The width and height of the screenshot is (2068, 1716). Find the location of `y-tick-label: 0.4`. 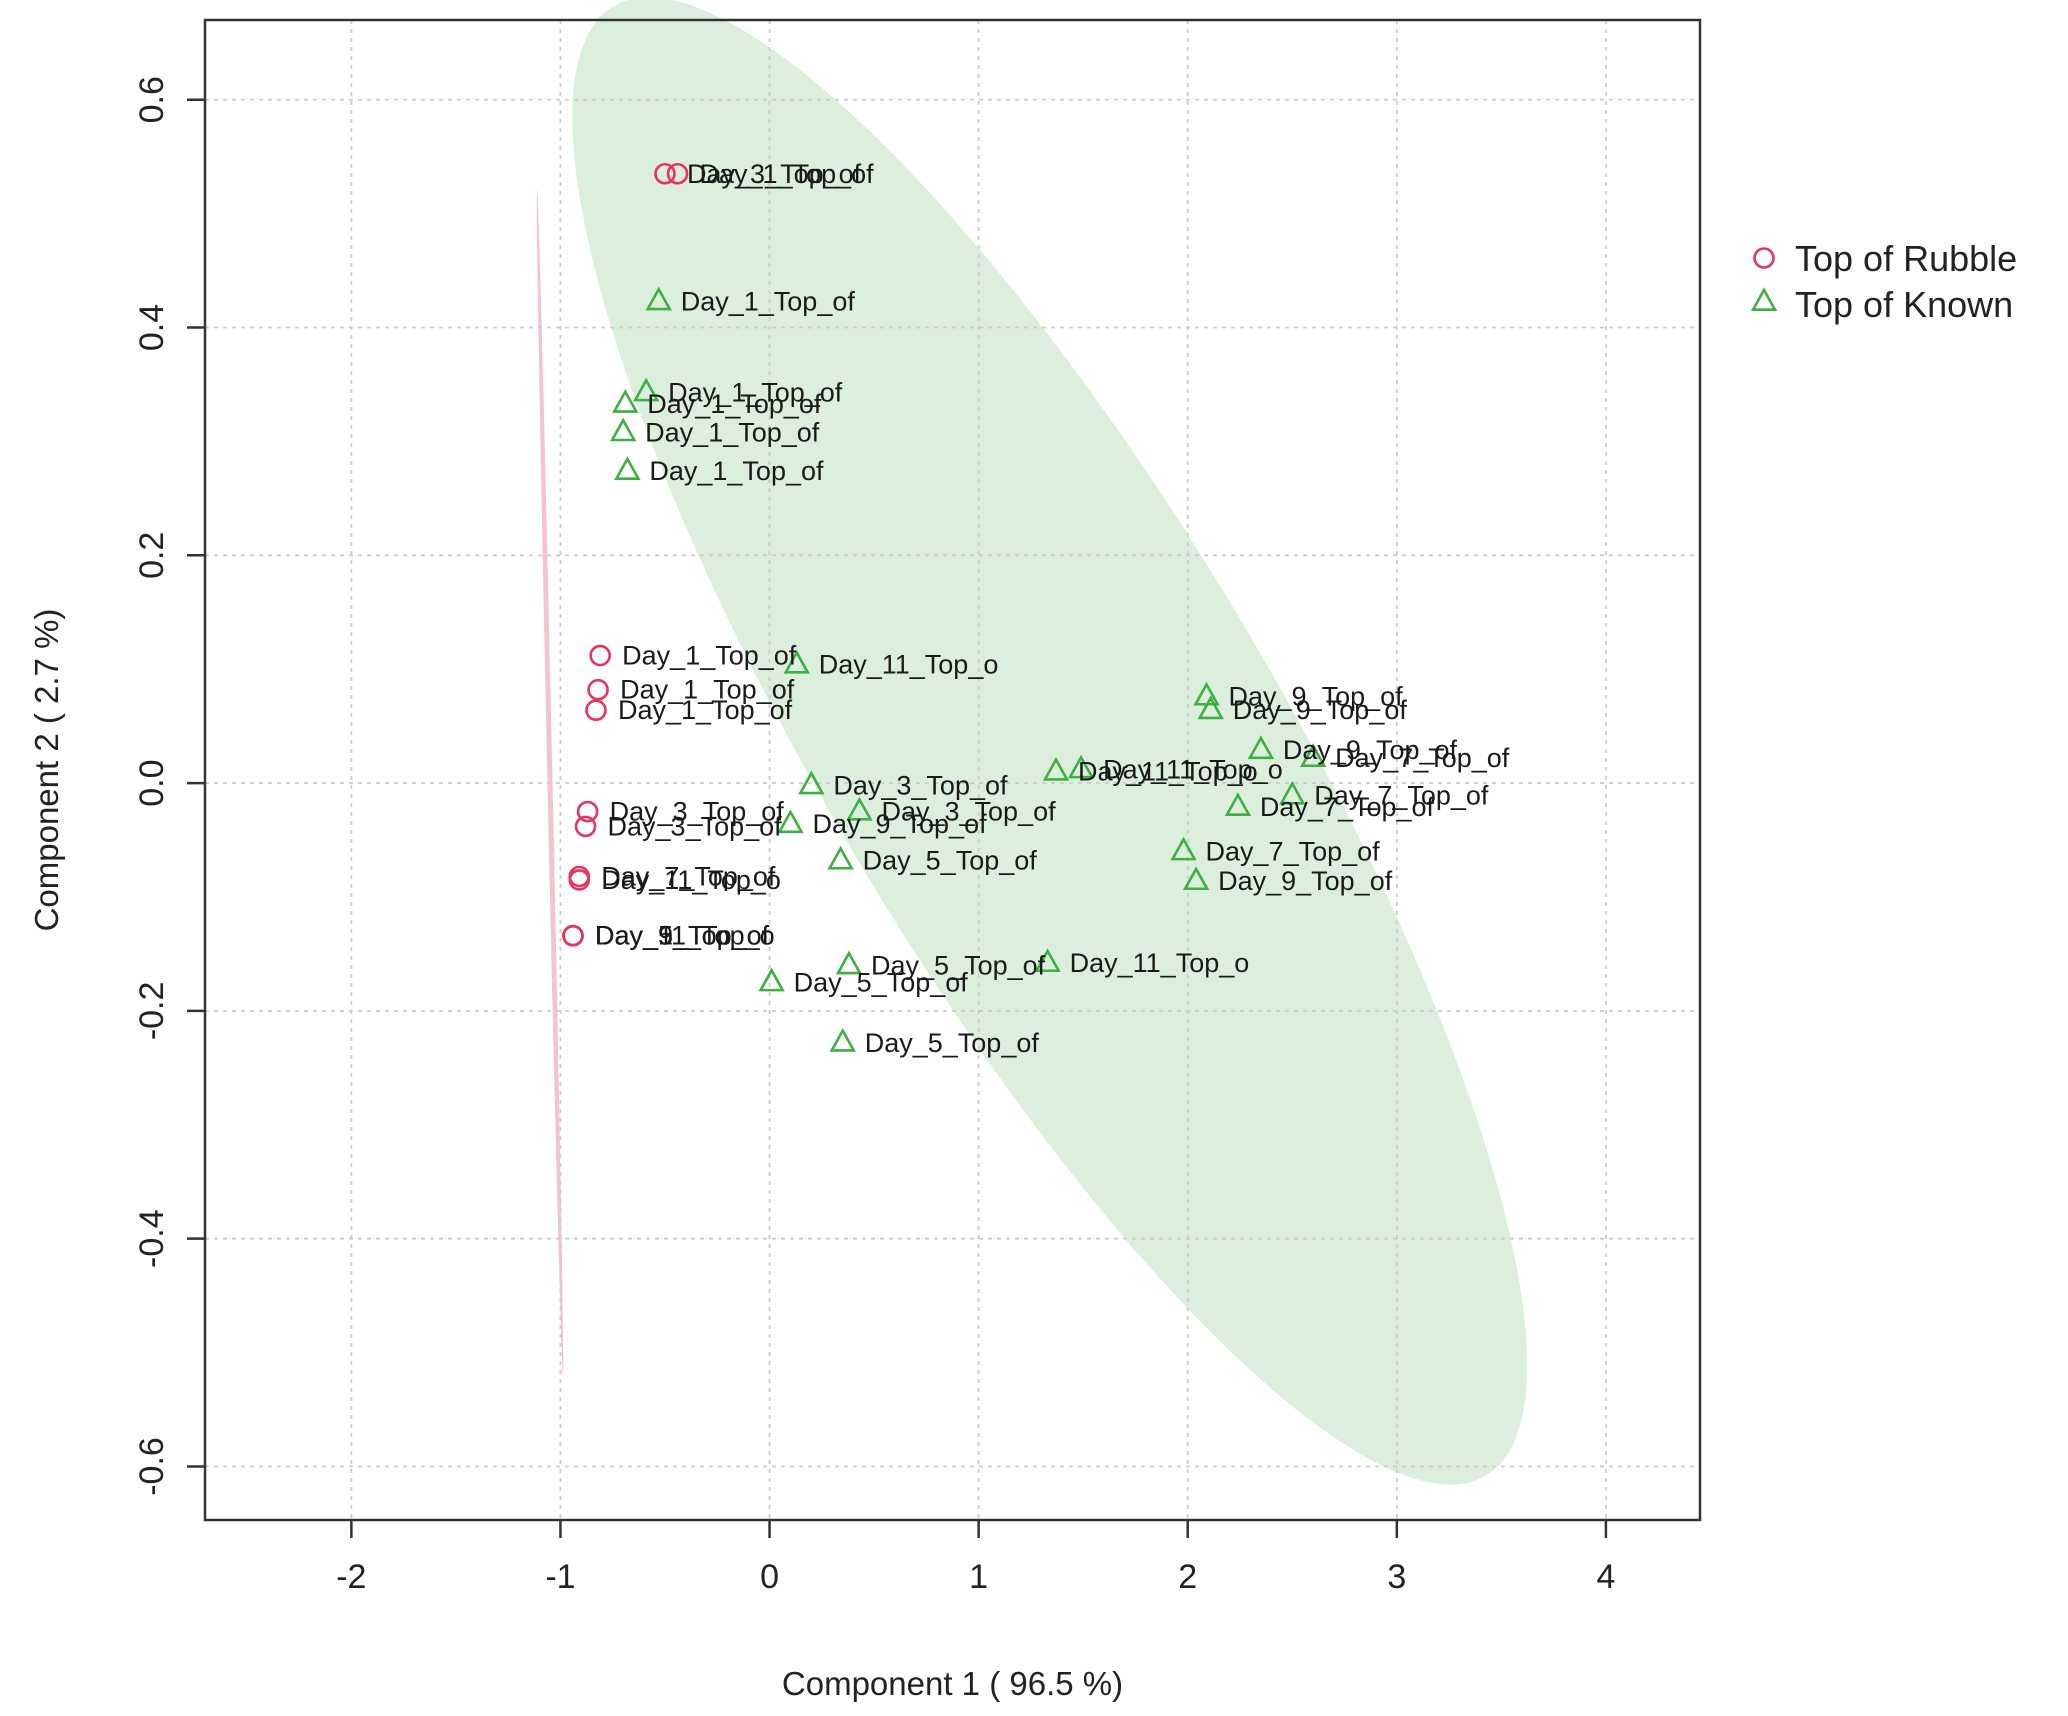

y-tick-label: 0.4 is located at coordinates (152, 327).